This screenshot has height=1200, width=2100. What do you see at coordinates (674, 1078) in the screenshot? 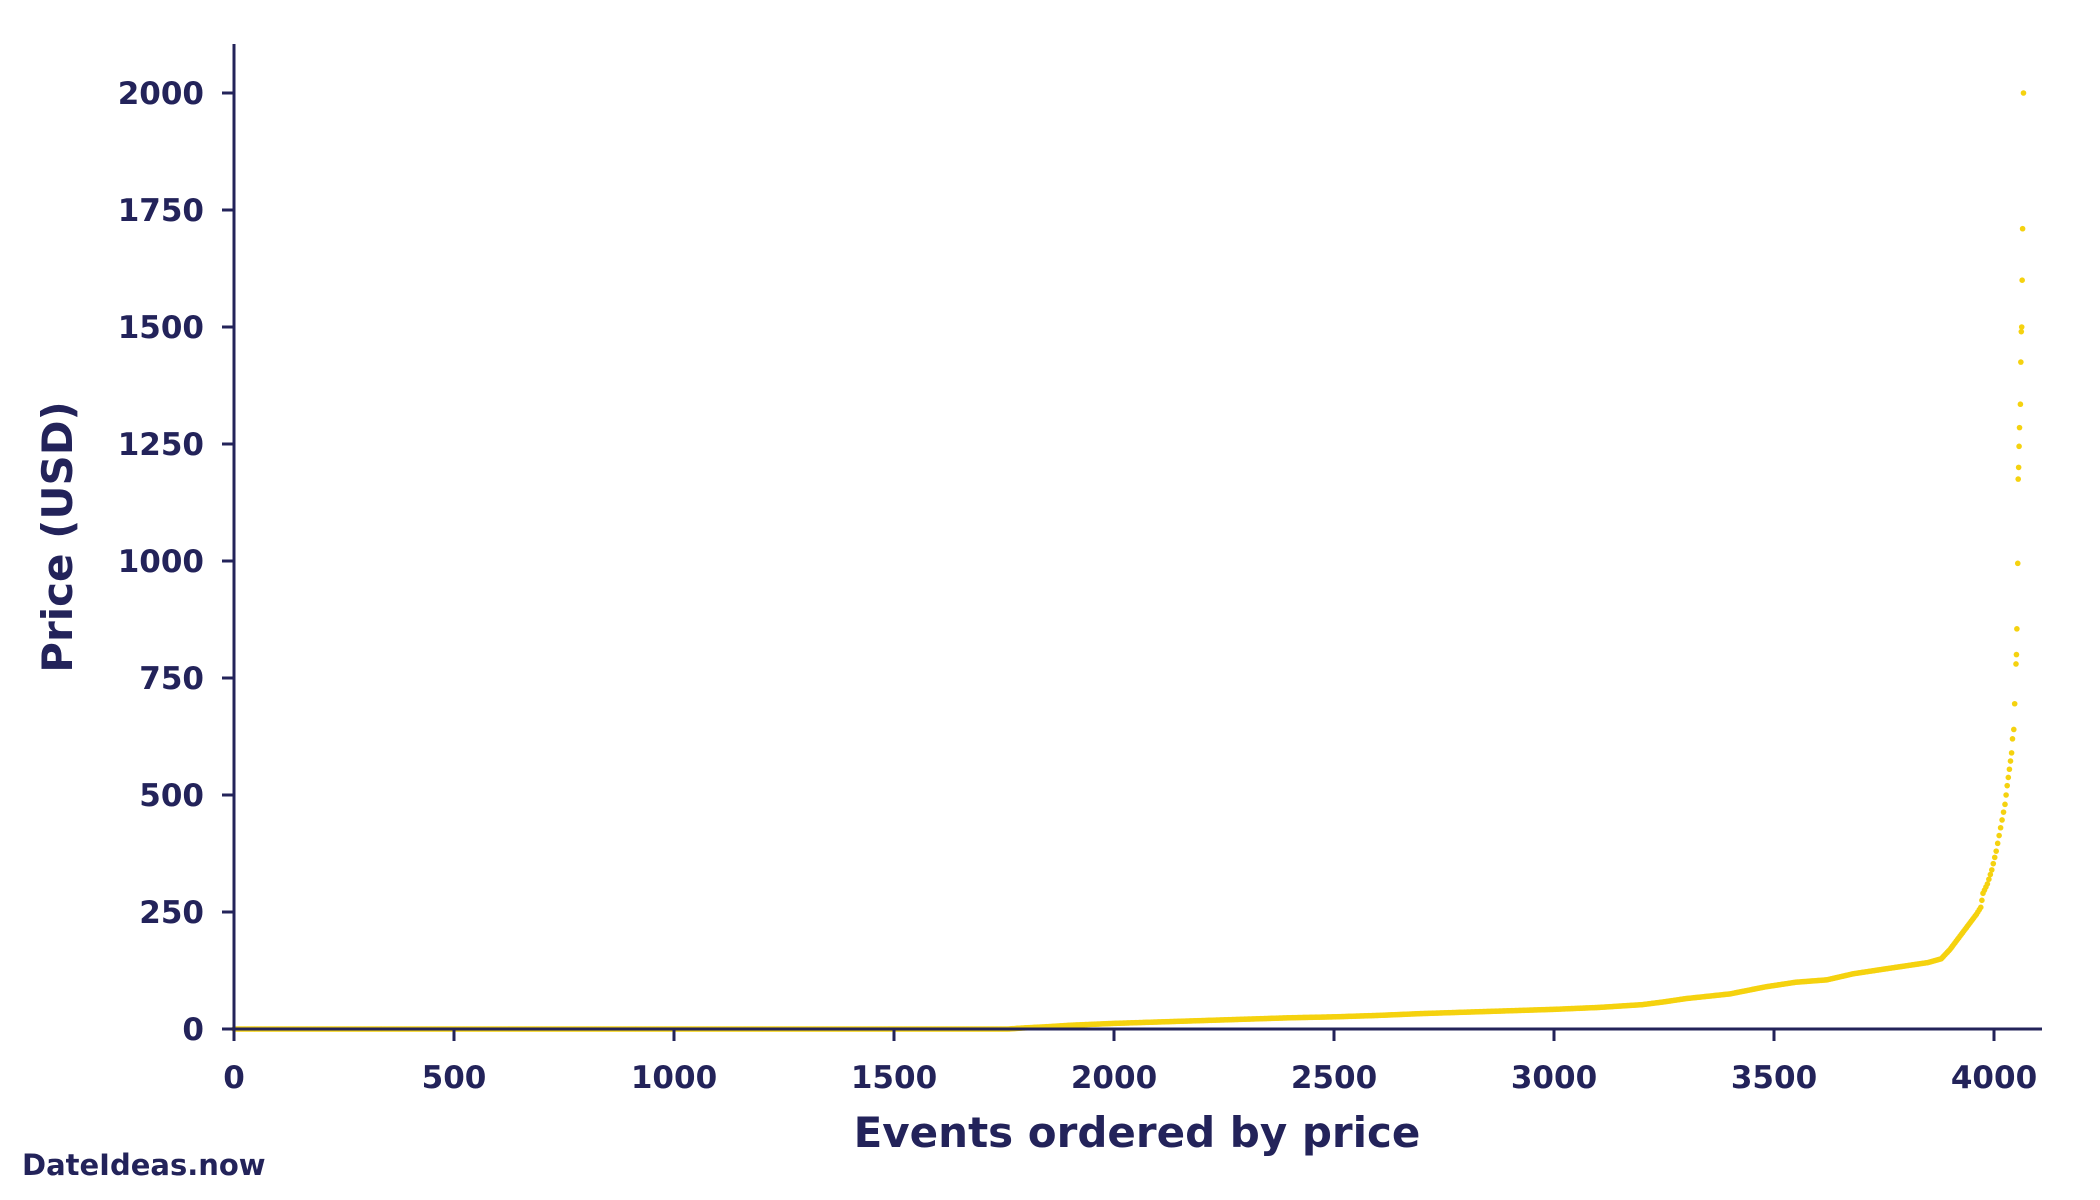
I see `x-tick-label: 1000` at bounding box center [674, 1078].